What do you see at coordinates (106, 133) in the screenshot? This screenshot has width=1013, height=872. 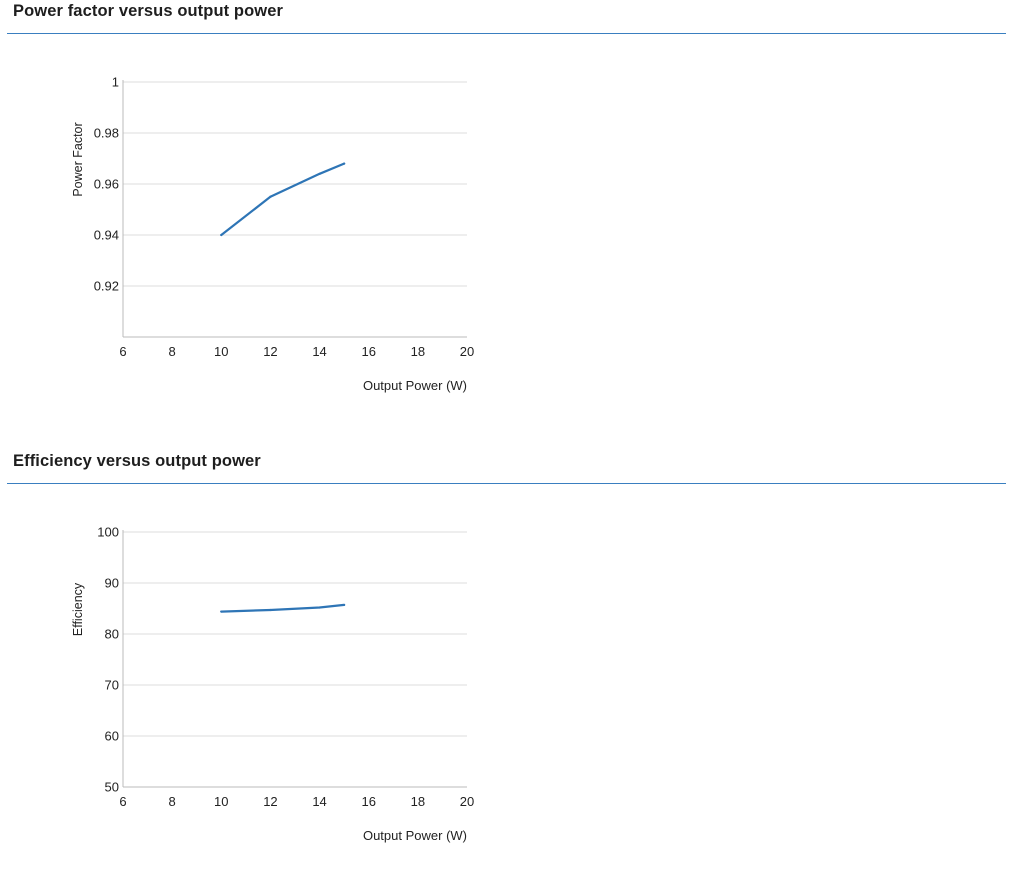 I see `y-tick-label: 0.98` at bounding box center [106, 133].